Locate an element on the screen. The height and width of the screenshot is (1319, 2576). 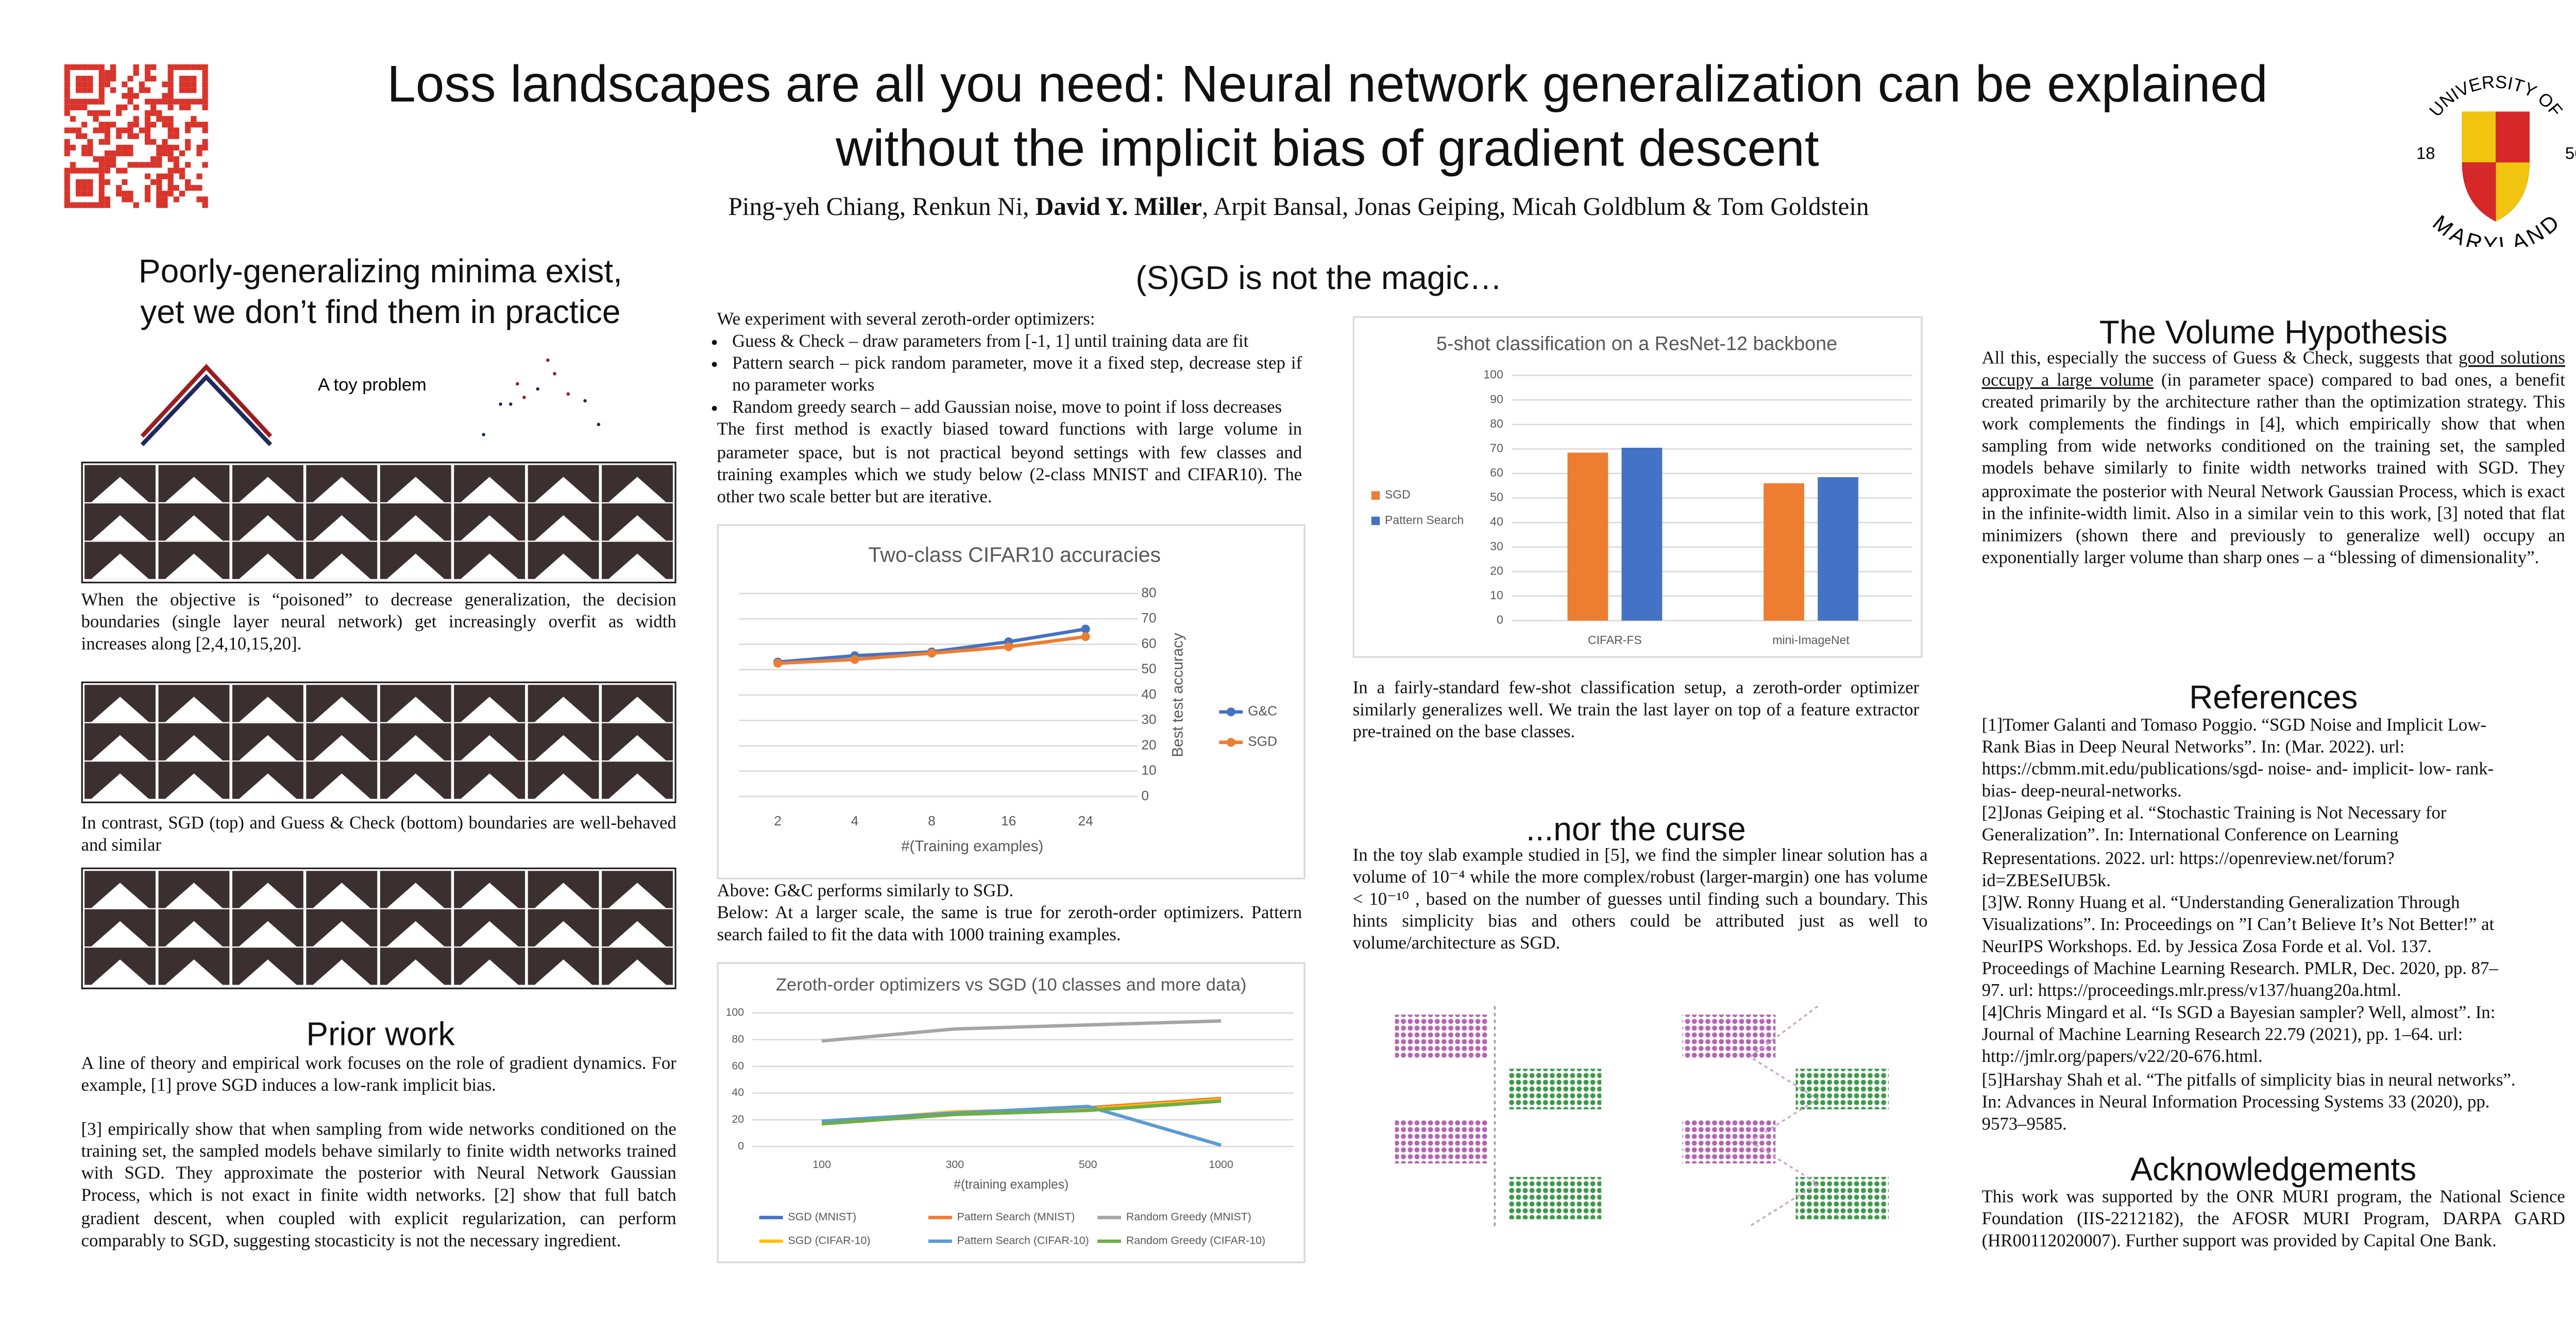
x-axis-label: #(training examples) is located at coordinates (1011, 1185).